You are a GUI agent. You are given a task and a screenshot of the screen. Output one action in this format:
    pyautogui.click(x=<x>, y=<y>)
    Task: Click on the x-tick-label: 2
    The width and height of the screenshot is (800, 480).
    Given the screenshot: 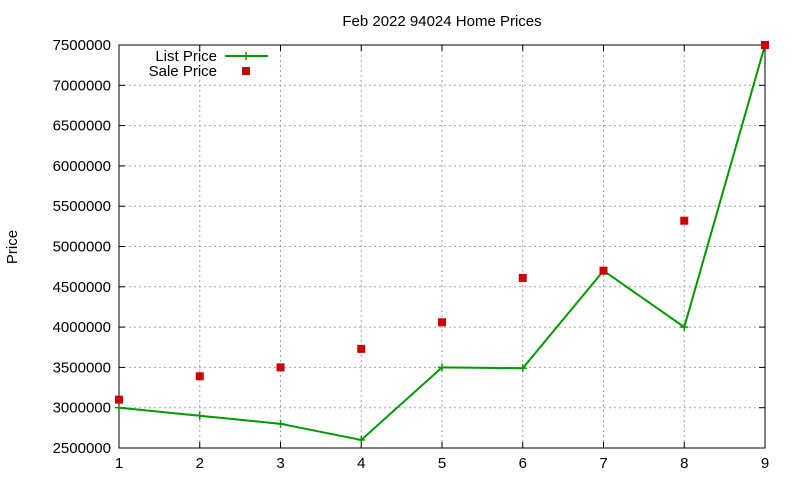 What is the action you would take?
    pyautogui.click(x=200, y=463)
    